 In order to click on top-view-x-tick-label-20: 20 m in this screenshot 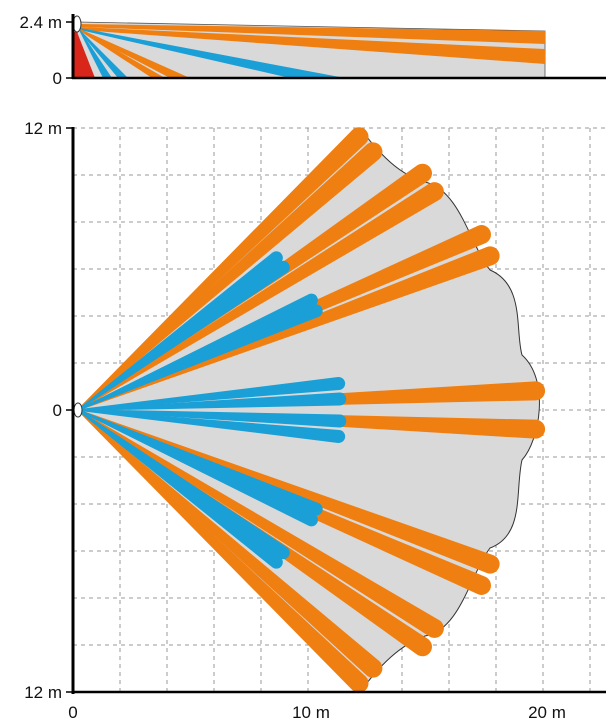, I will do `click(547, 712)`.